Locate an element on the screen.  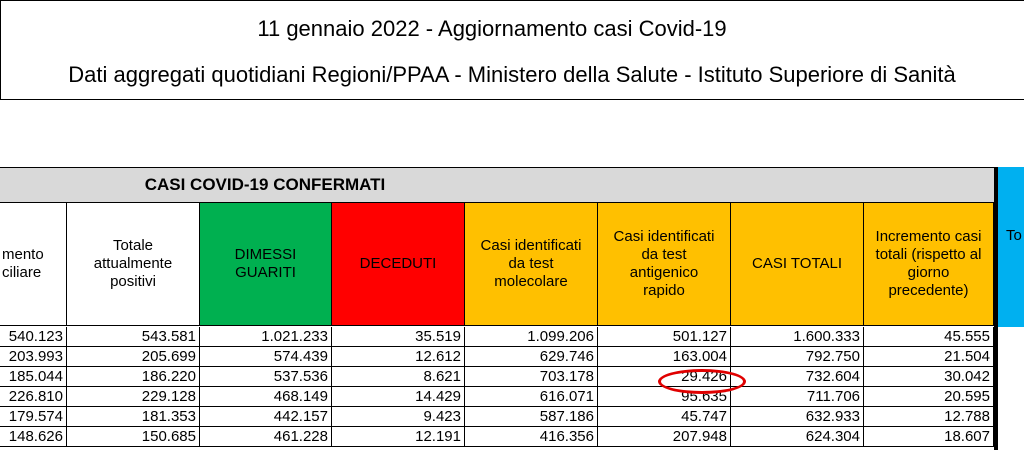
column-header-deceduti: DECEDUTI is located at coordinates (398, 264).